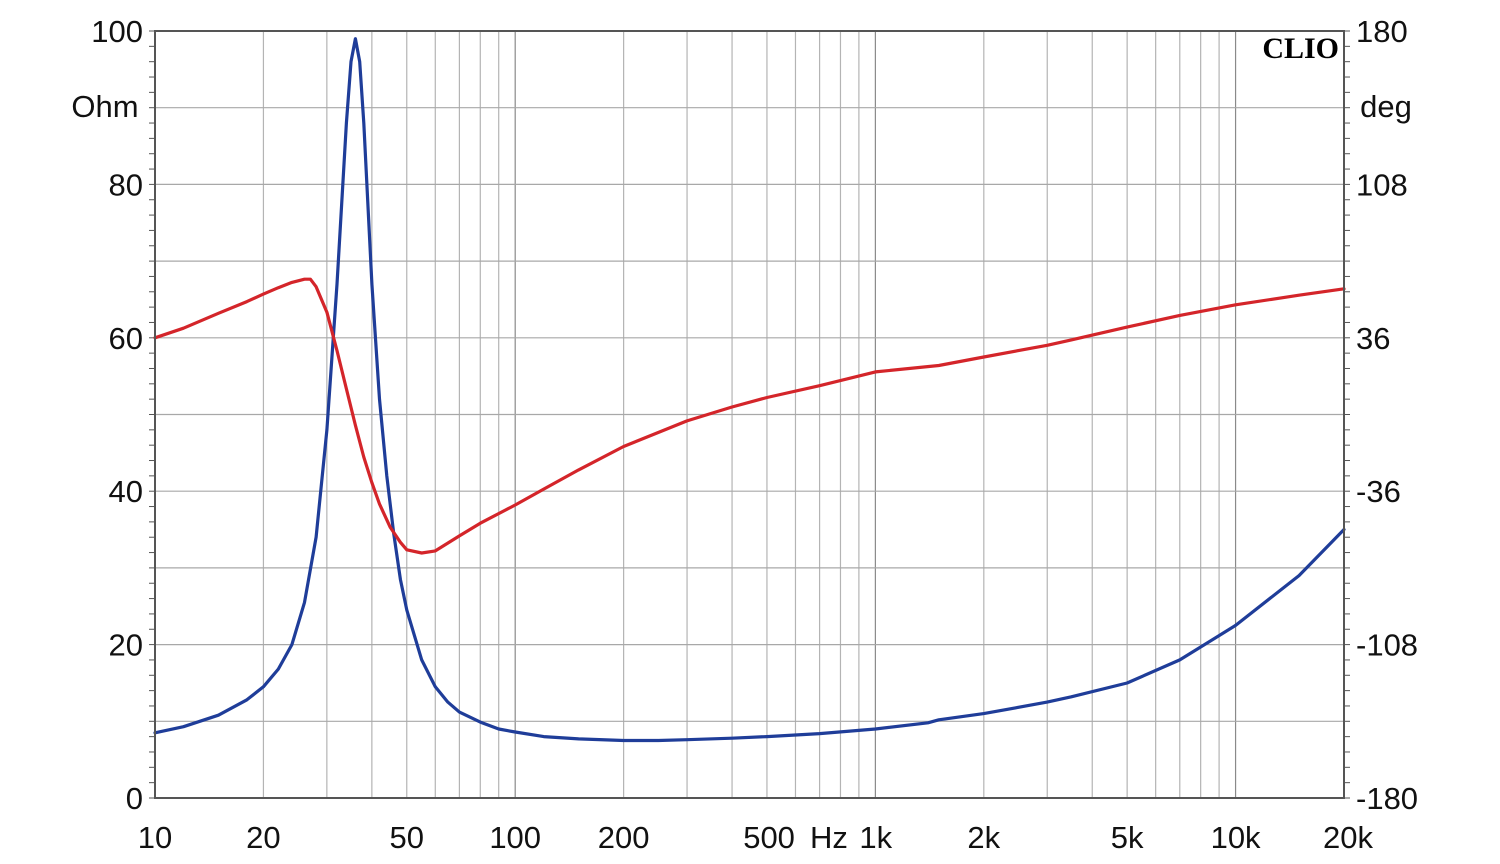 This screenshot has width=1500, height=864. What do you see at coordinates (155, 837) in the screenshot?
I see `x-tick-label: 10` at bounding box center [155, 837].